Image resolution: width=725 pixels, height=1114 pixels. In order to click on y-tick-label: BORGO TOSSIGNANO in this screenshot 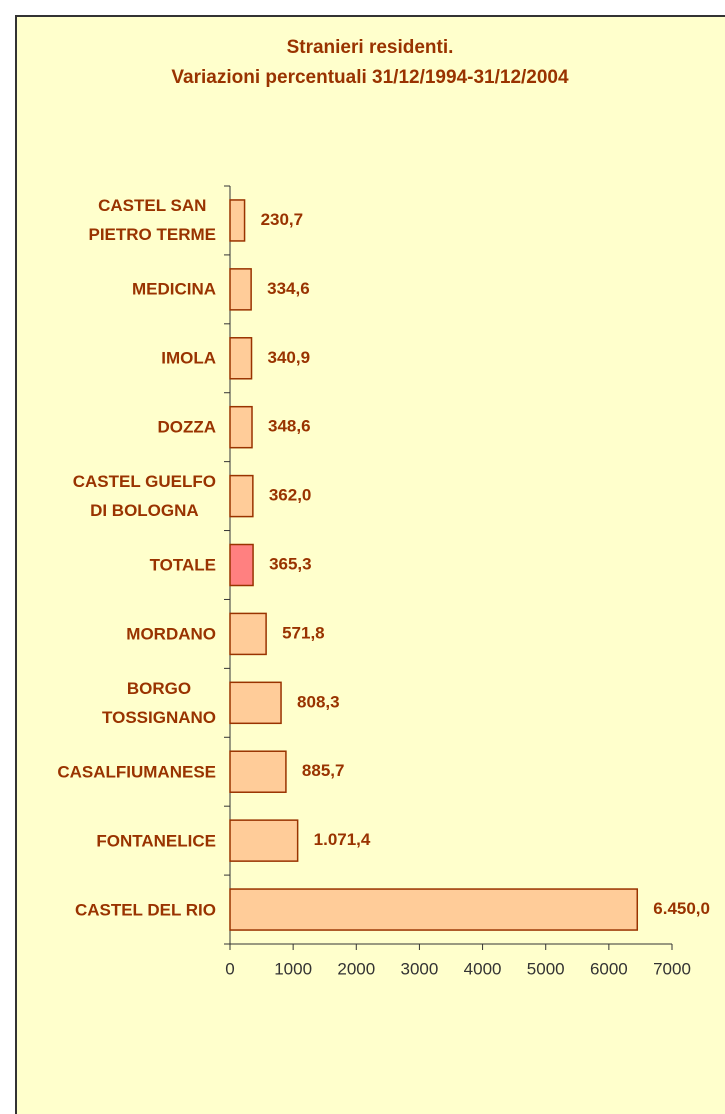, I will do `click(159, 703)`.